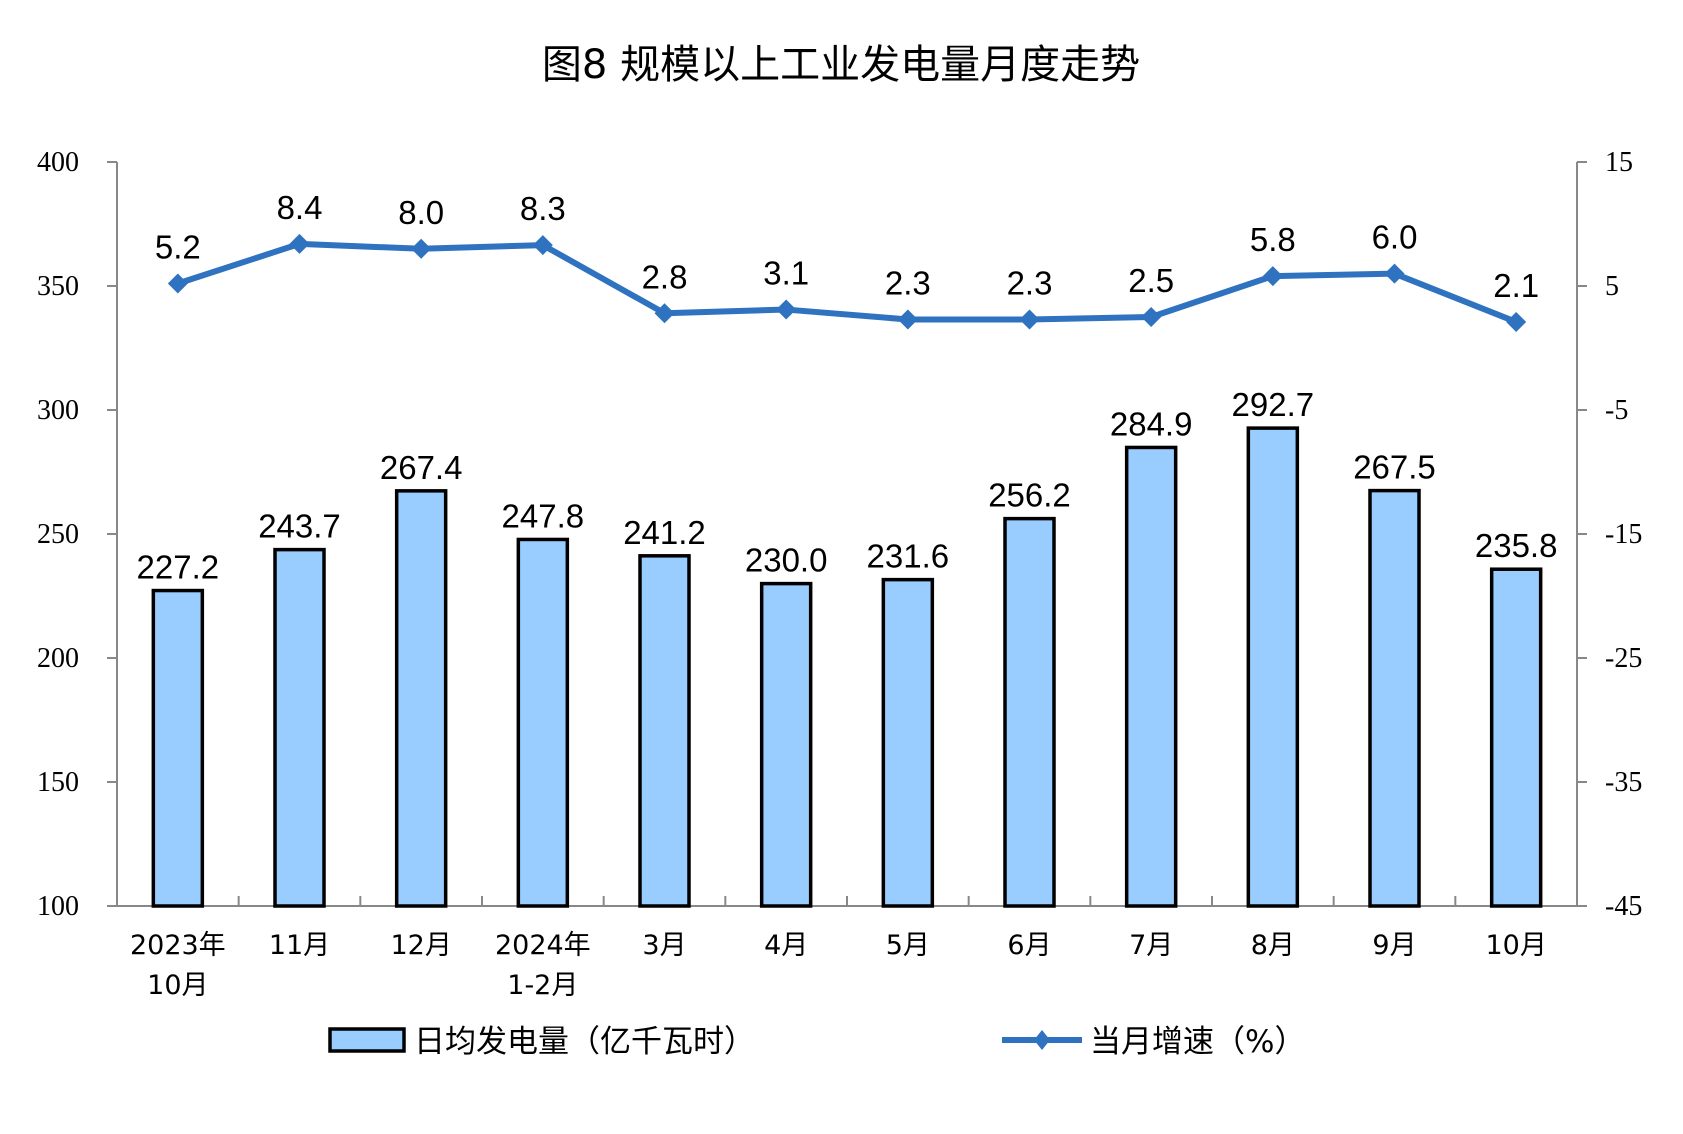  What do you see at coordinates (543, 945) in the screenshot?
I see `x-tick-label: 2024年` at bounding box center [543, 945].